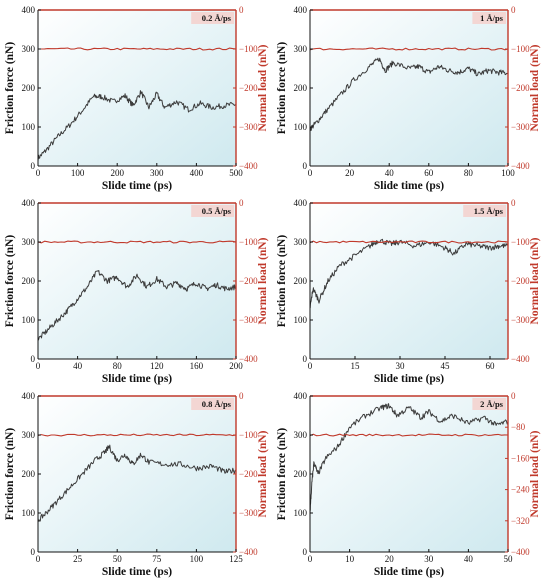 The height and width of the screenshot is (585, 550). What do you see at coordinates (520, 552) in the screenshot?
I see `y2-tick-label: −400` at bounding box center [520, 552].